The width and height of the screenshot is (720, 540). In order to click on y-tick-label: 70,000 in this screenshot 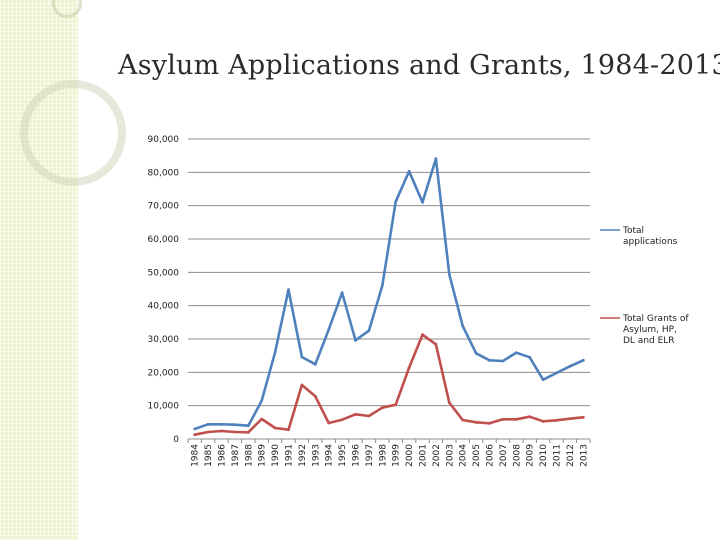, I will do `click(164, 207)`.